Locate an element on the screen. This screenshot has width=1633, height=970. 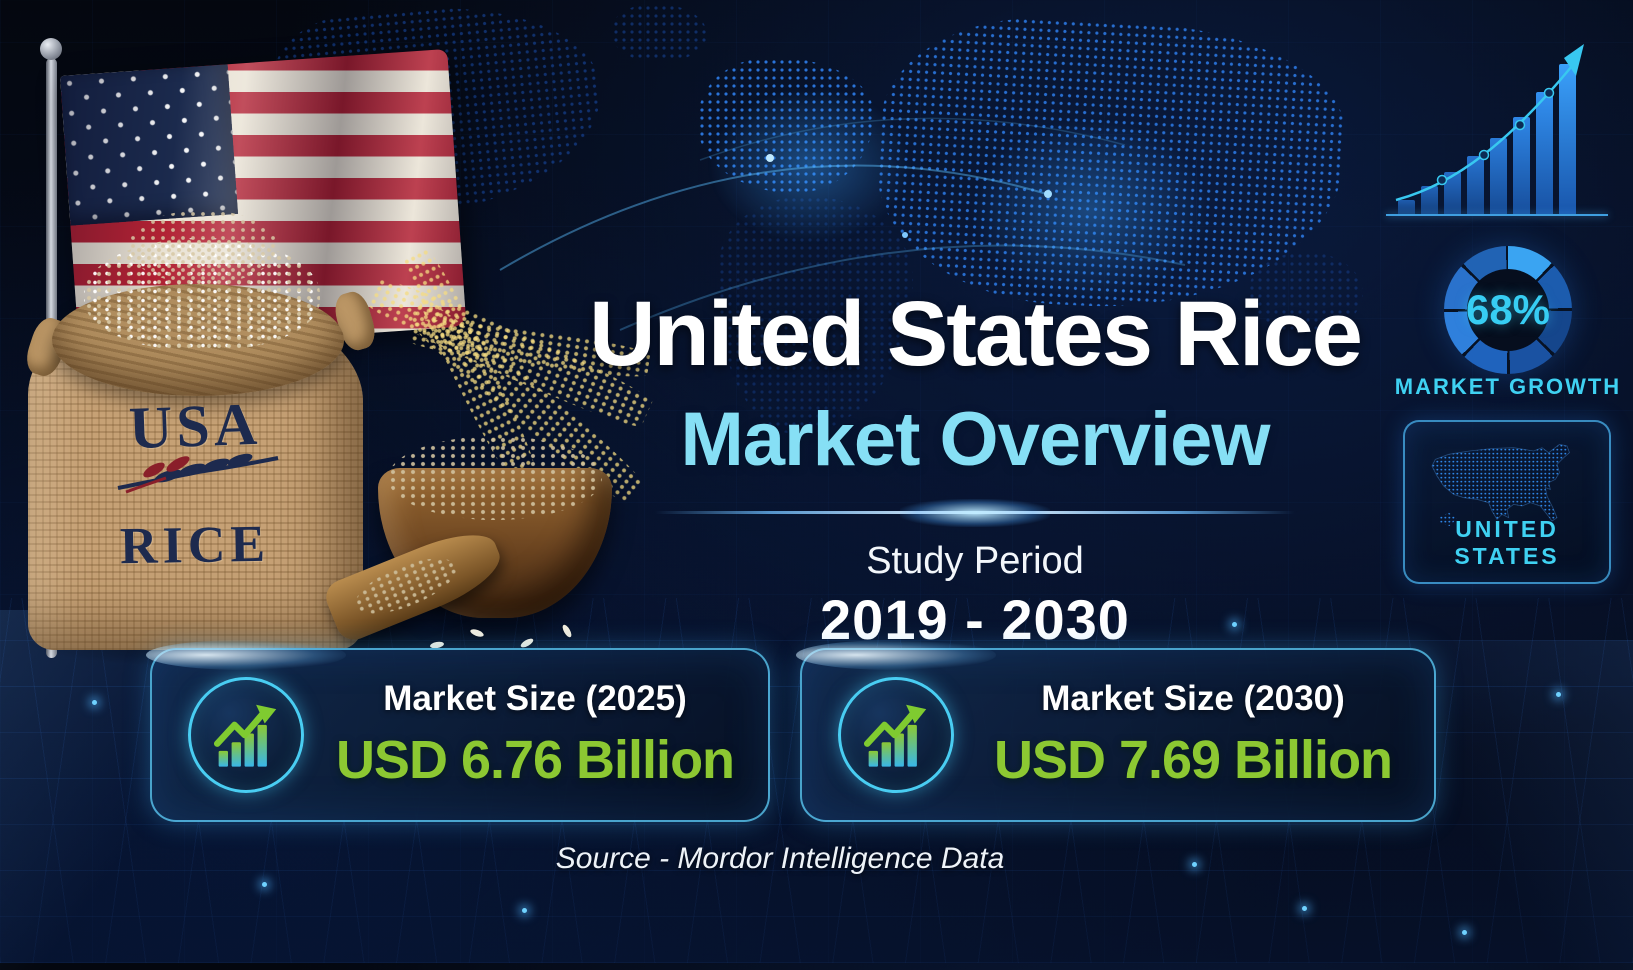
rice-sack is located at coordinates (195, 477).